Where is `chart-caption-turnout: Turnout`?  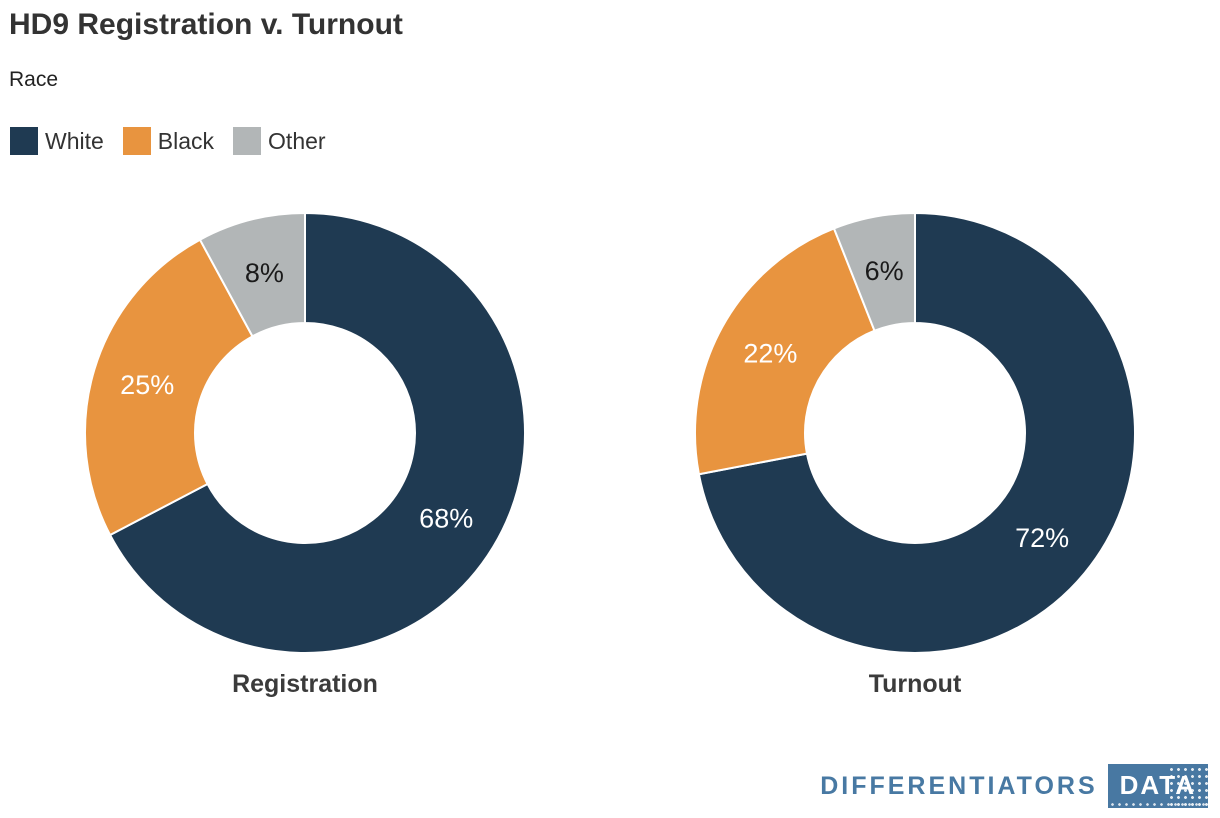 chart-caption-turnout: Turnout is located at coordinates (915, 684).